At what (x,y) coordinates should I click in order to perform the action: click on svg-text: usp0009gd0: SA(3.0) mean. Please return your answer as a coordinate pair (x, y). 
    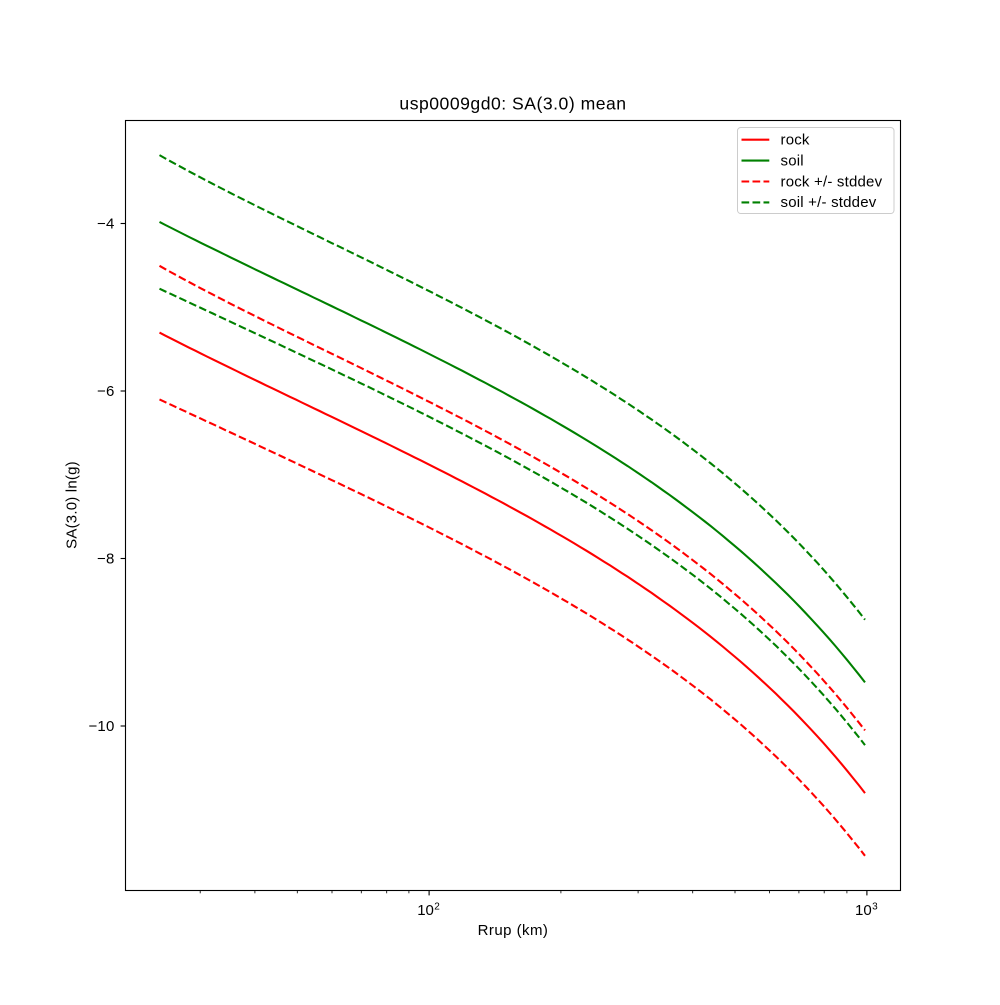
    Looking at the image, I should click on (512, 104).